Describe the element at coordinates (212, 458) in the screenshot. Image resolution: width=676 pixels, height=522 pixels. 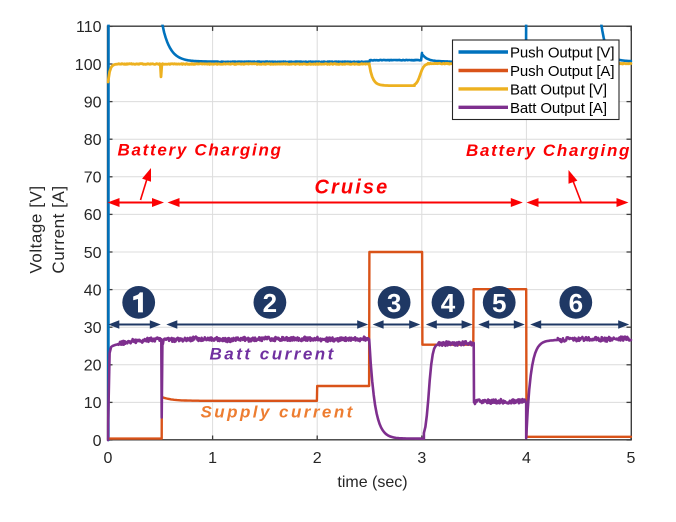
I see `svg-text: 1` at that location.